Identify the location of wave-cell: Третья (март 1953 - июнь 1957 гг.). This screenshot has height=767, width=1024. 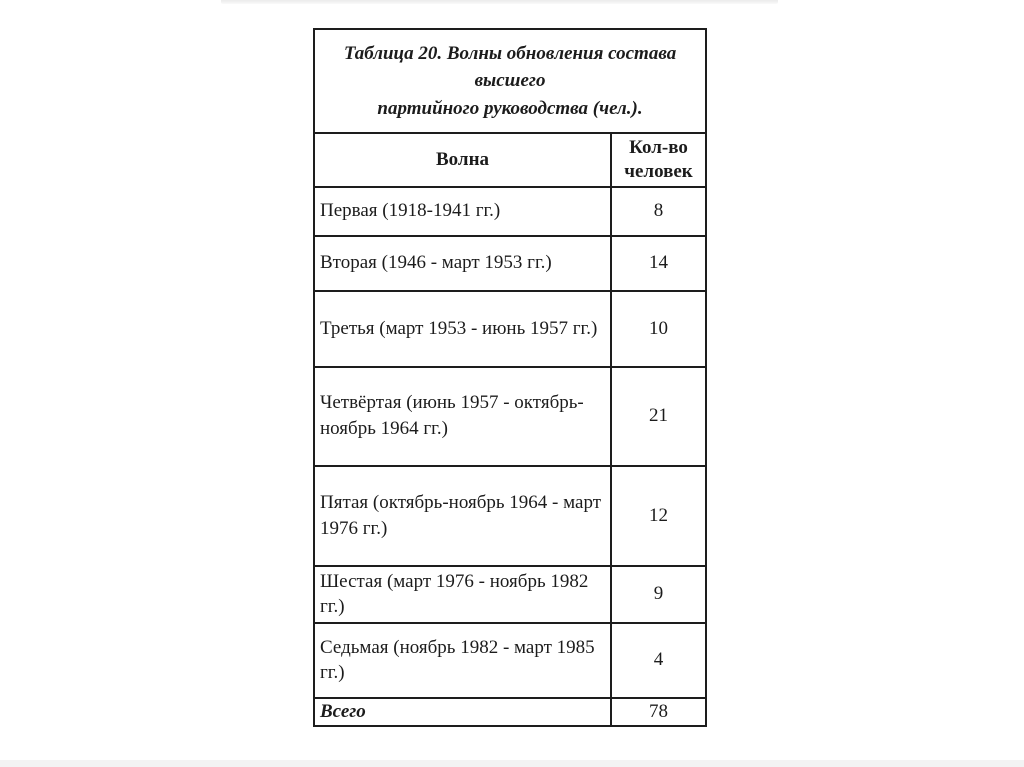
(462, 328).